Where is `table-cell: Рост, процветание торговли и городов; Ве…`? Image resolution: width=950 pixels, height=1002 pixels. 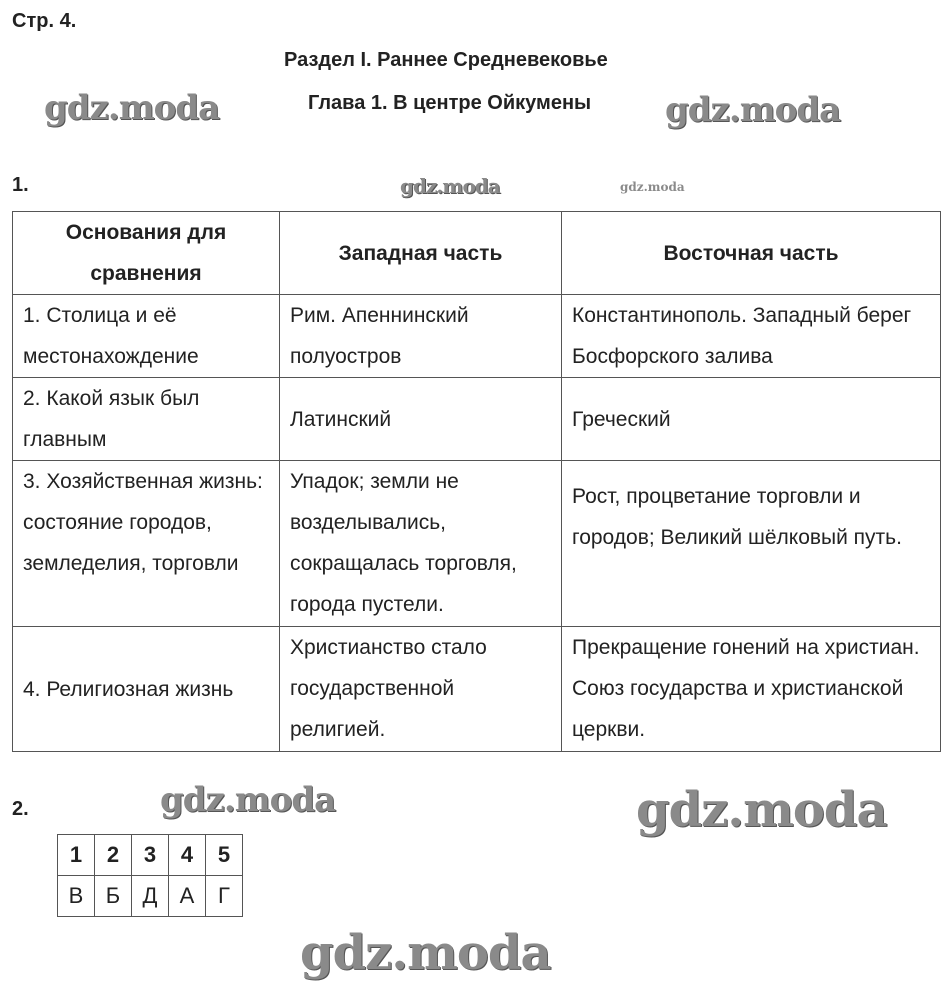 table-cell: Рост, процветание торговли и городов; Ве… is located at coordinates (751, 543).